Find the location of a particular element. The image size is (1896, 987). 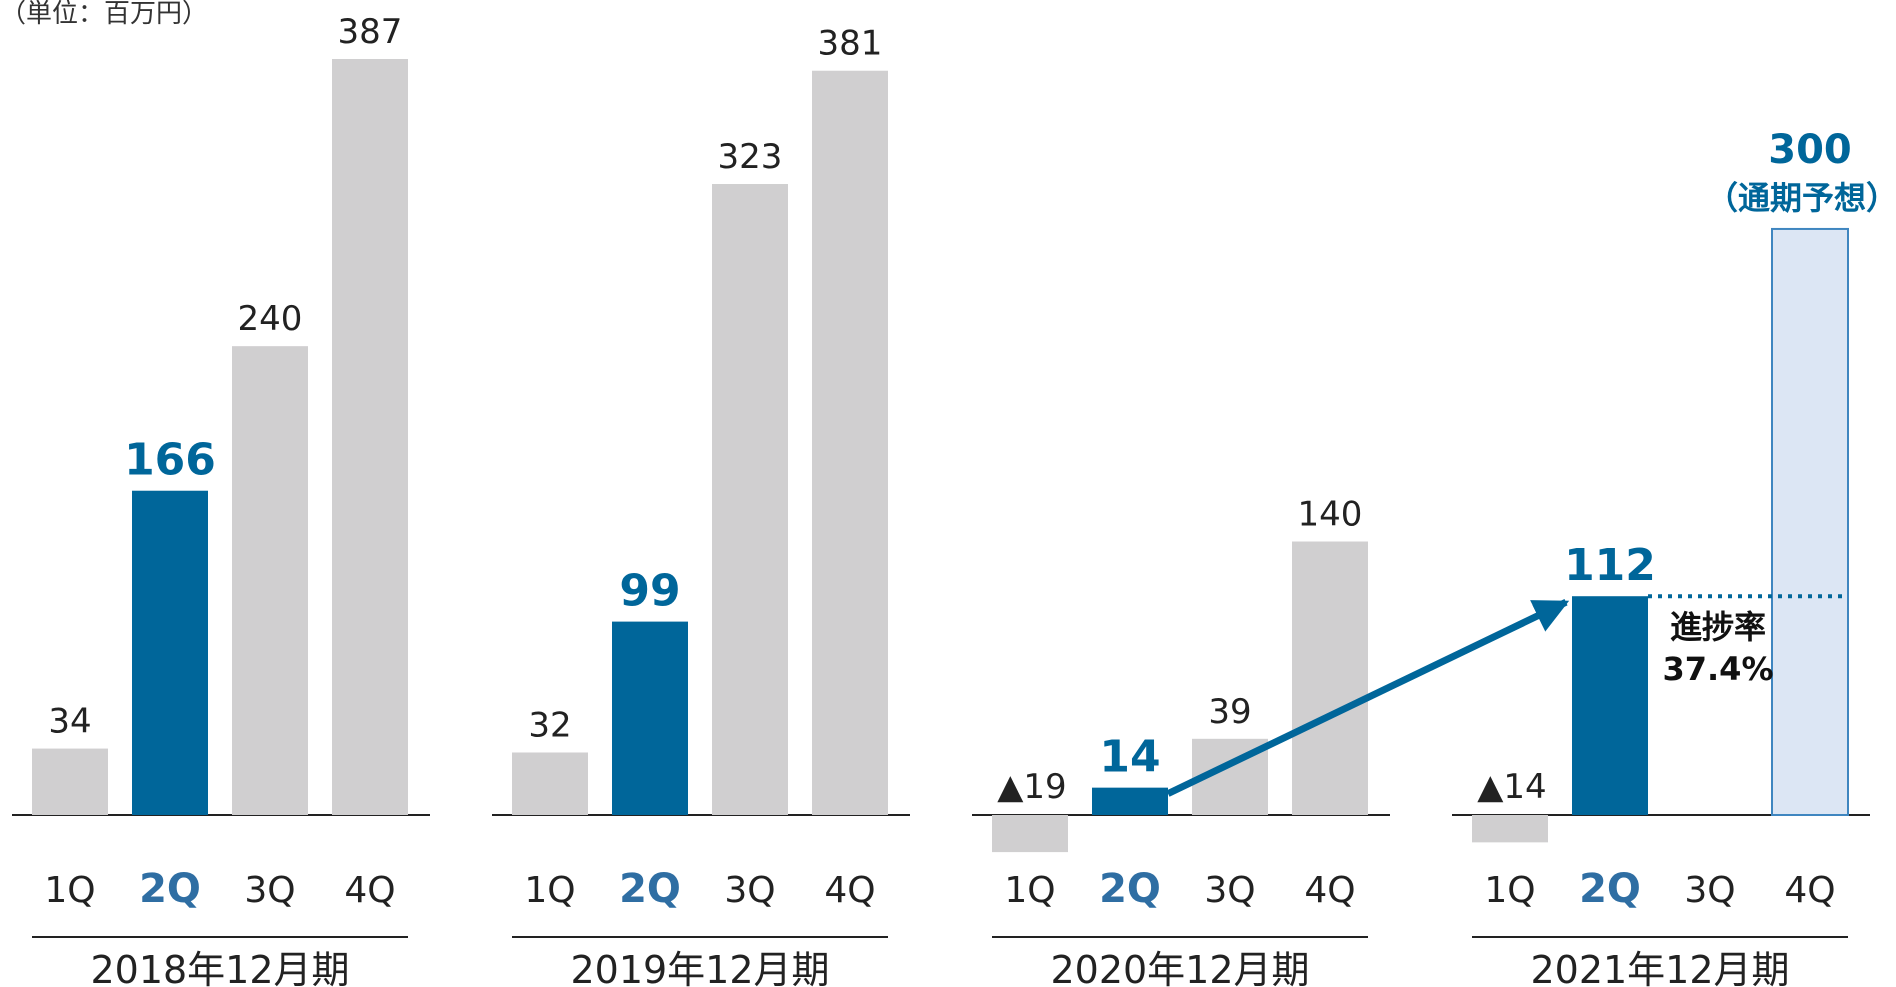

data-label: 381 is located at coordinates (850, 44).